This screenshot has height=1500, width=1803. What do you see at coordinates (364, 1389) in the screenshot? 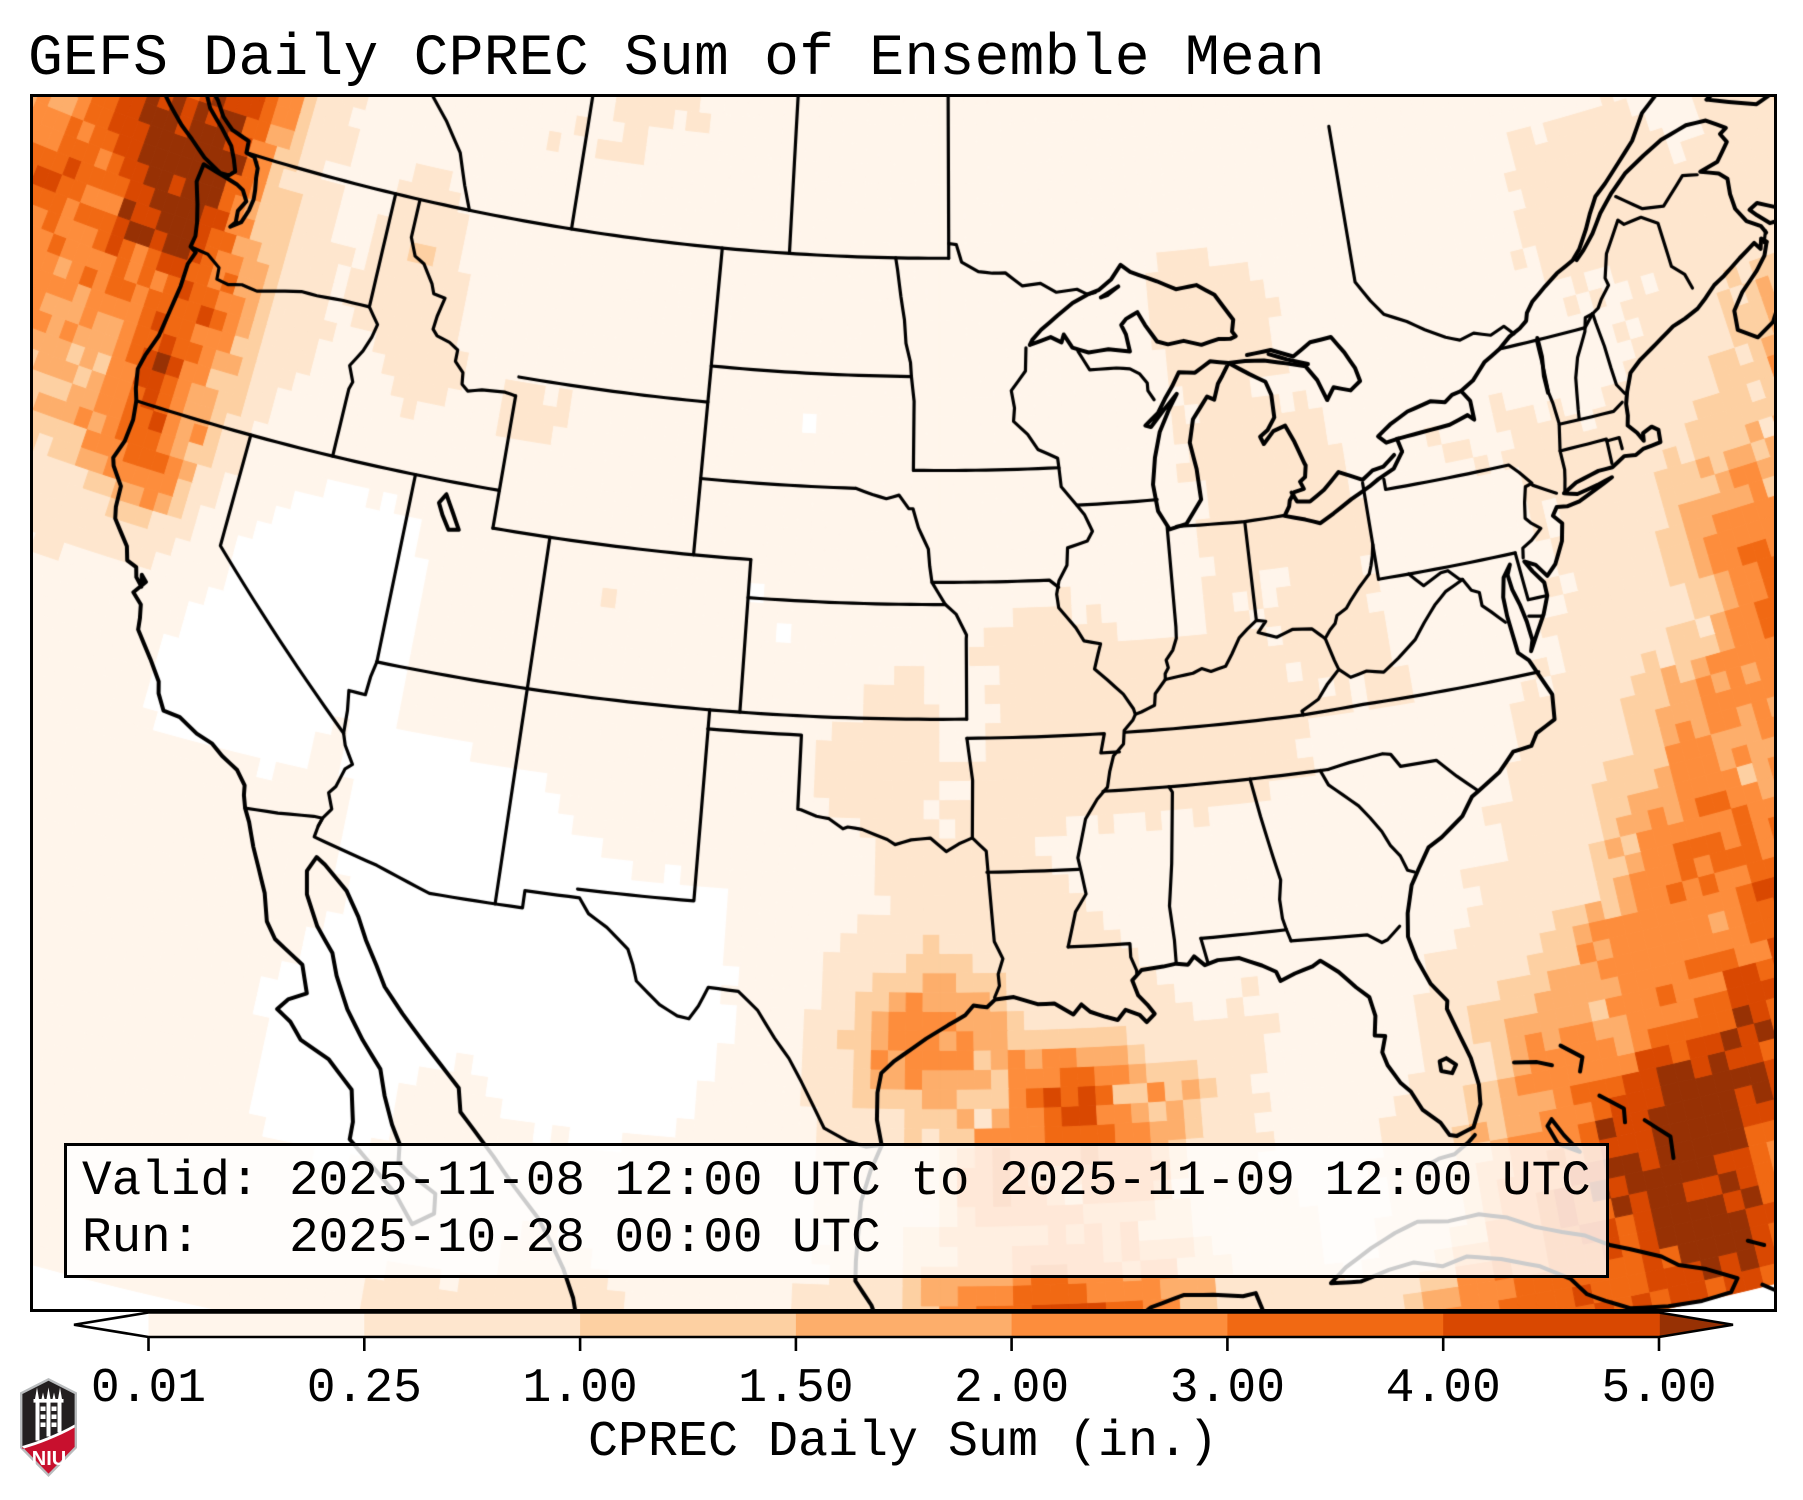
I see `svg-text: 0.25` at bounding box center [364, 1389].